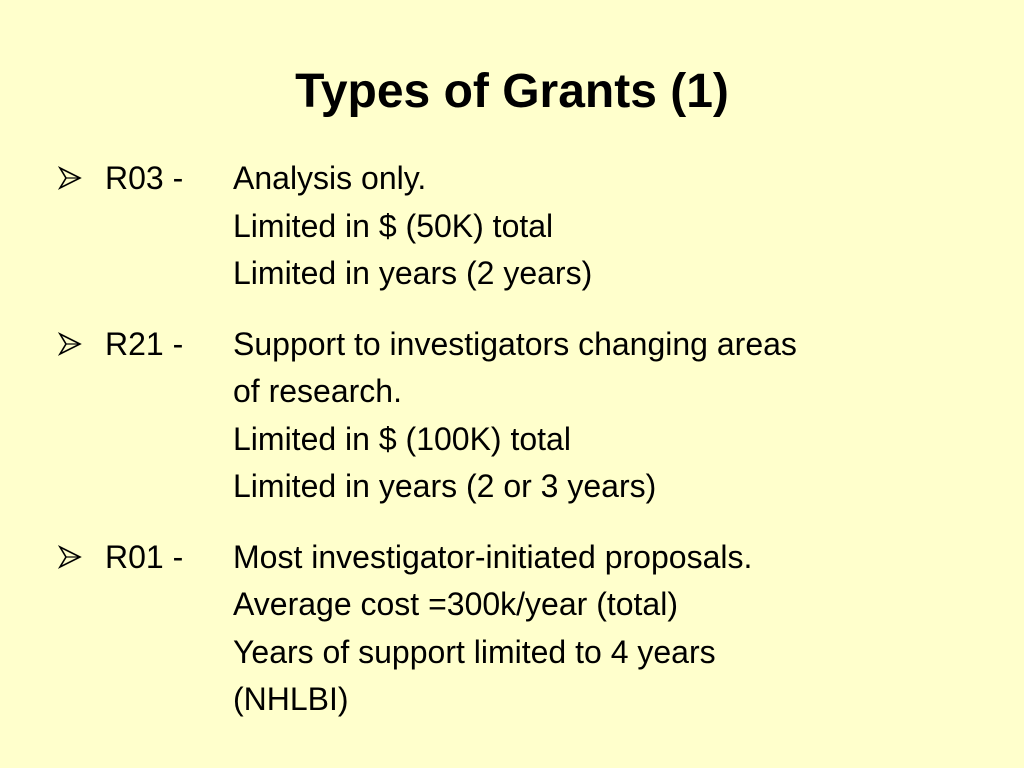 The height and width of the screenshot is (768, 1024). I want to click on grant-detail: of research., so click(317, 391).